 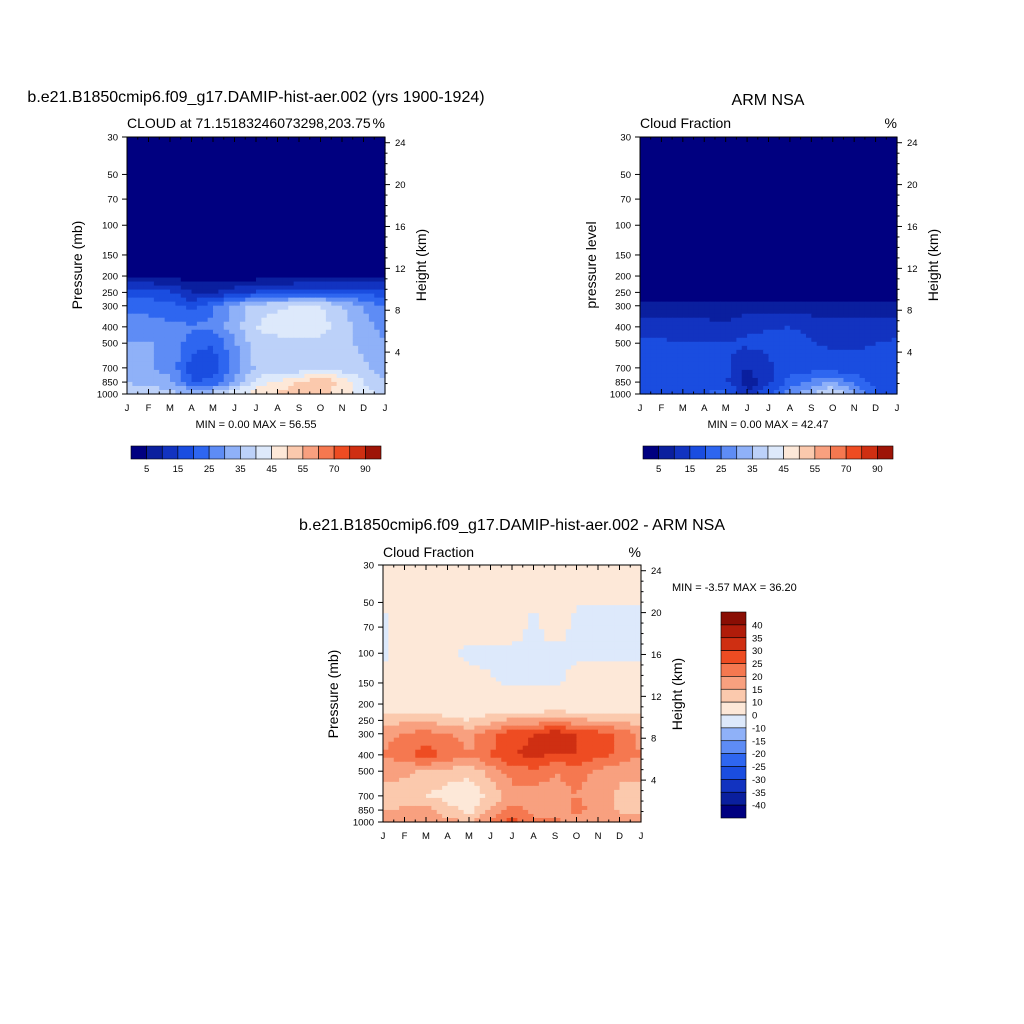 What do you see at coordinates (77, 265) in the screenshot?
I see `panel-model-ylabel: Pressure (mb)` at bounding box center [77, 265].